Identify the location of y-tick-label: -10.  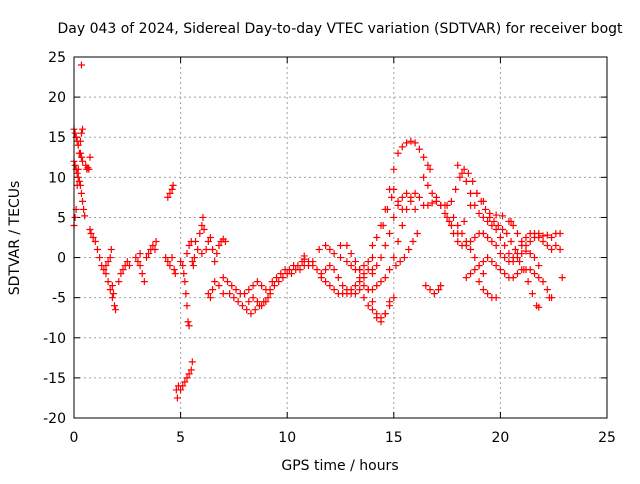
(54, 339).